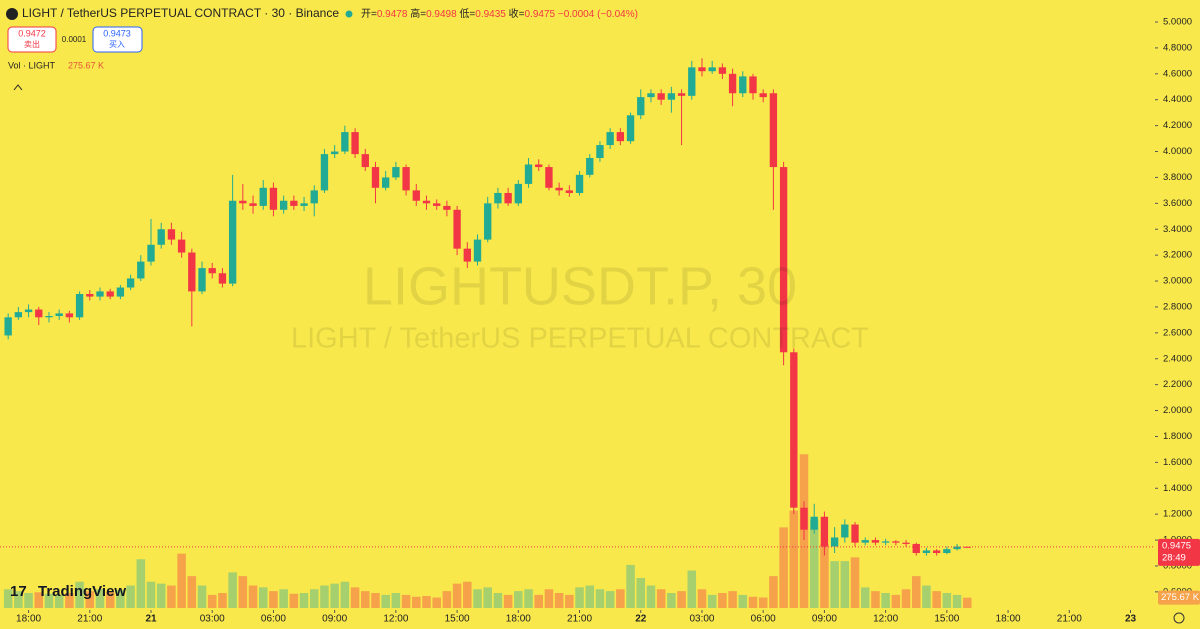 The height and width of the screenshot is (629, 1200). What do you see at coordinates (580, 339) in the screenshot?
I see `watermark-sub: LIGHT / TetherUS PERPETUAL CONTRACT` at bounding box center [580, 339].